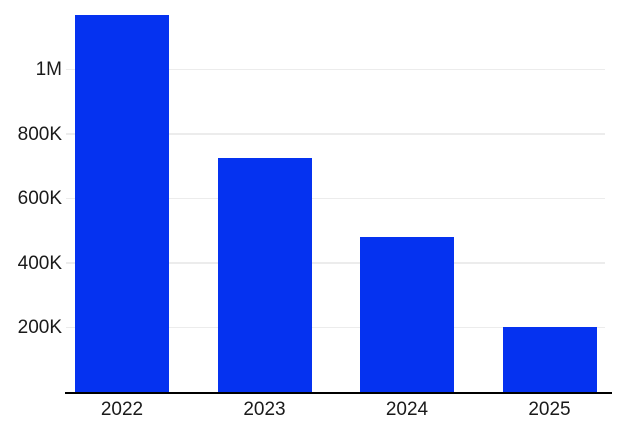 This screenshot has width=640, height=441. Describe the element at coordinates (335, 198) in the screenshot. I see `gridline-600K` at that location.